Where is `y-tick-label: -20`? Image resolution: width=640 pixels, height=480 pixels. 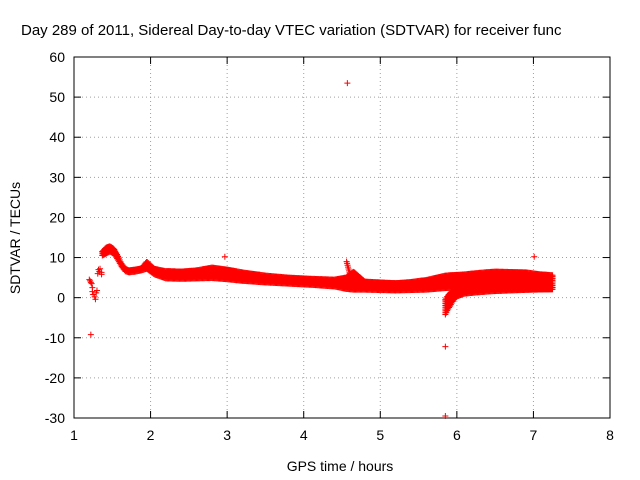
y-tick-label: -20 is located at coordinates (55, 378).